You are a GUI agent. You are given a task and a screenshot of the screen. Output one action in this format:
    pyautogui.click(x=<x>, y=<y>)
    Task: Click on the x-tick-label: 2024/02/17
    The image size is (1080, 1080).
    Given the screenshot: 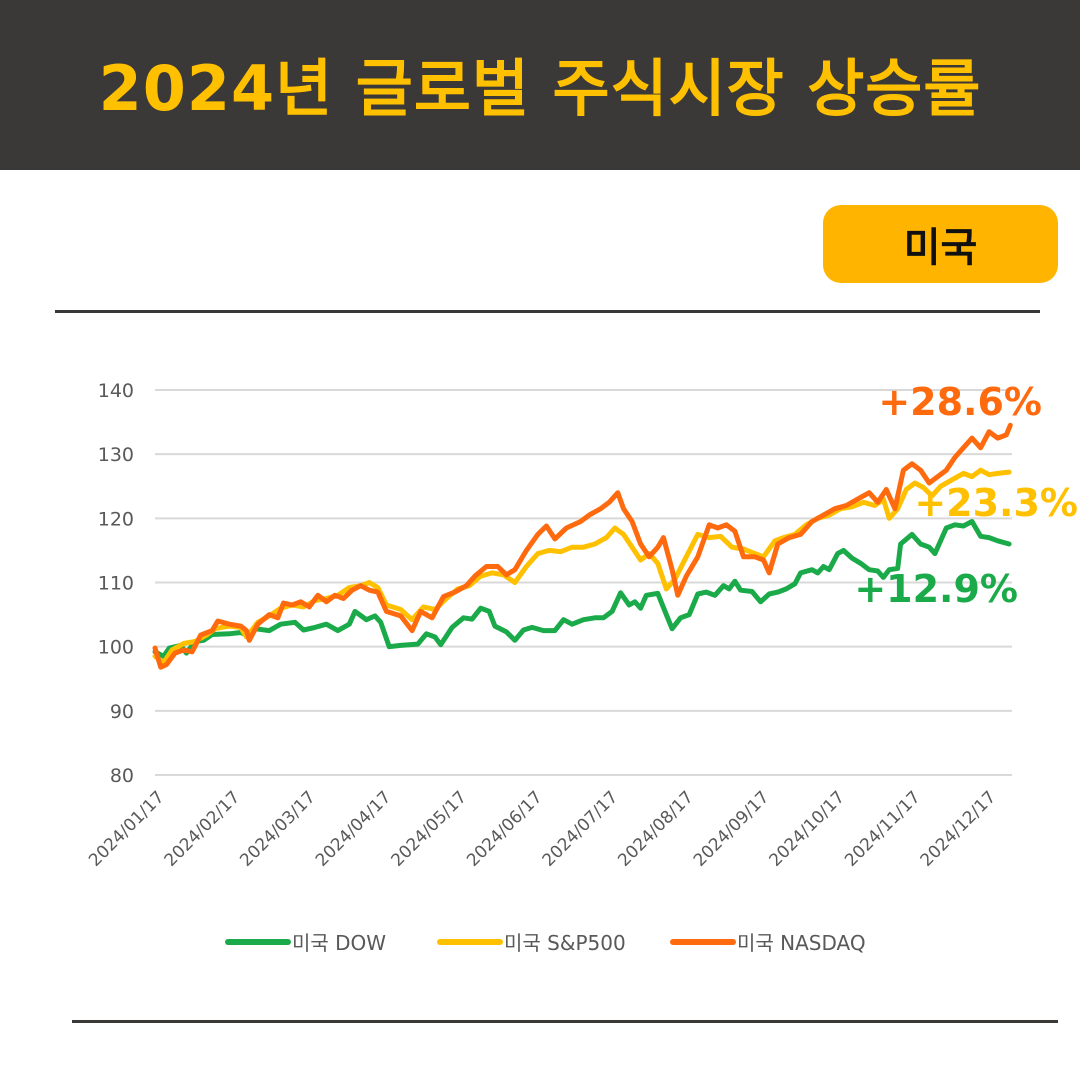 What is the action you would take?
    pyautogui.click(x=202, y=828)
    